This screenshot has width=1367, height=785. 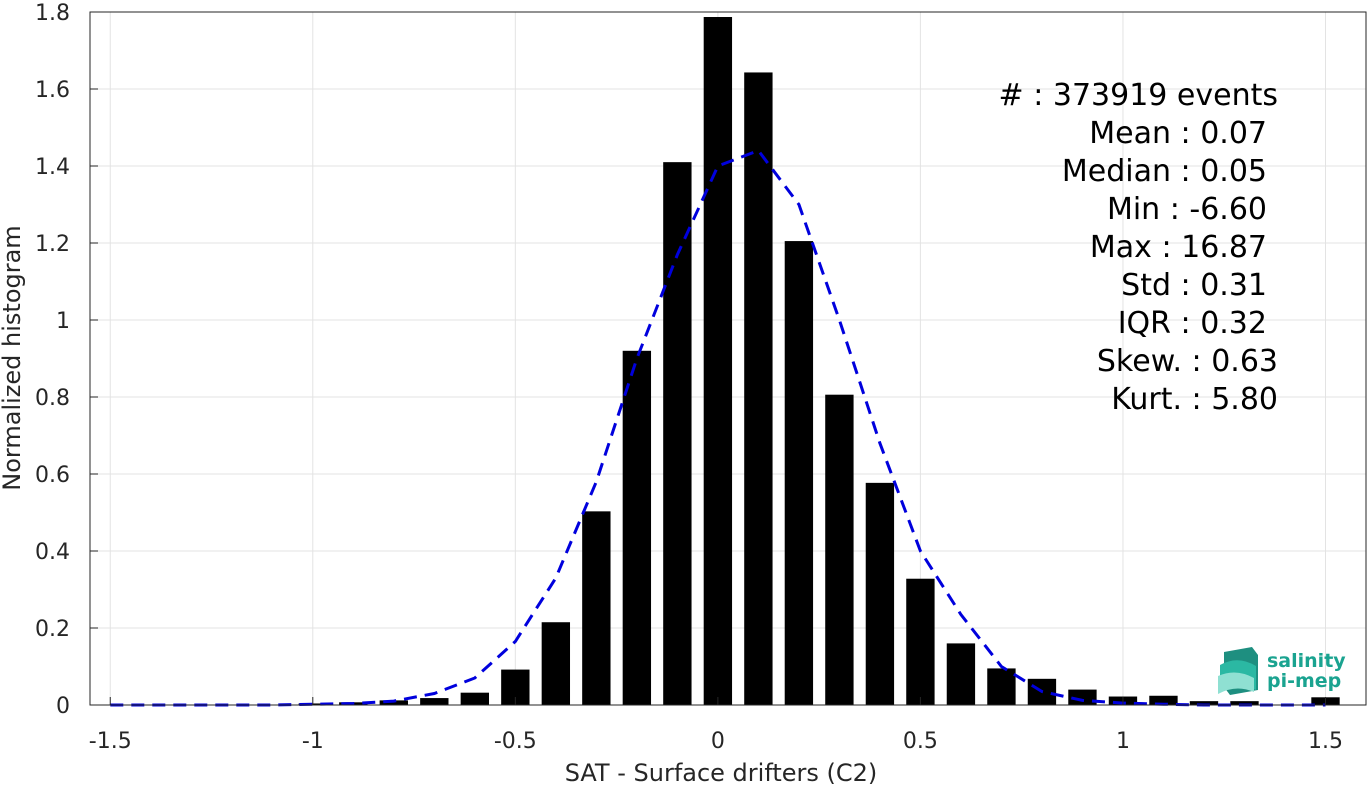 What do you see at coordinates (1238, 671) in the screenshot?
I see `wave-logo-icon` at bounding box center [1238, 671].